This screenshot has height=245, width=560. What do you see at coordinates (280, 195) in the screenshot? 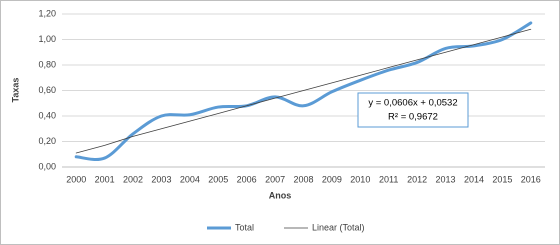
I see `x-axis-title: Anos` at bounding box center [280, 195].